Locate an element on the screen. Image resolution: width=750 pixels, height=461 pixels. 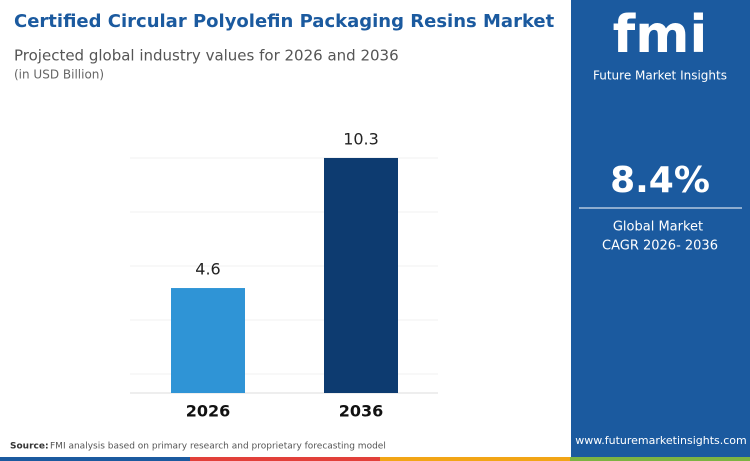
cagr-label: CAGR 2026- 2036 is located at coordinates (660, 246).